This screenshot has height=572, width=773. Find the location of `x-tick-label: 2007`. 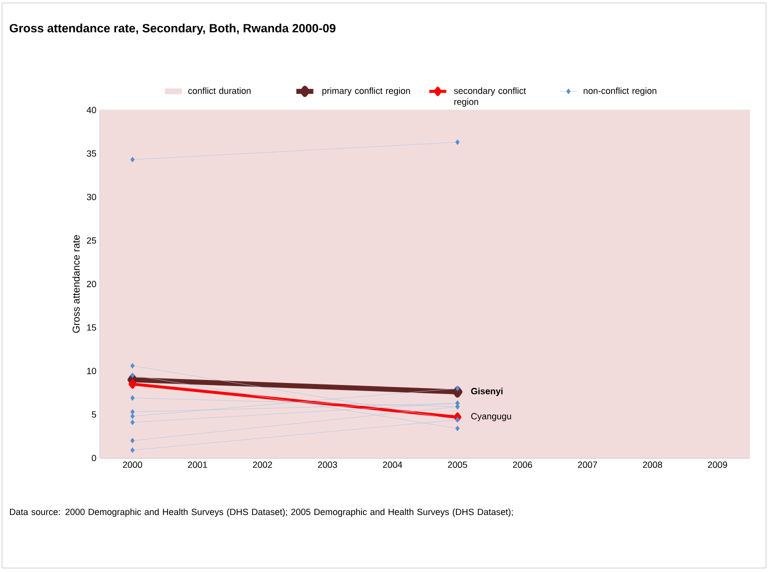

x-tick-label: 2007 is located at coordinates (588, 465).